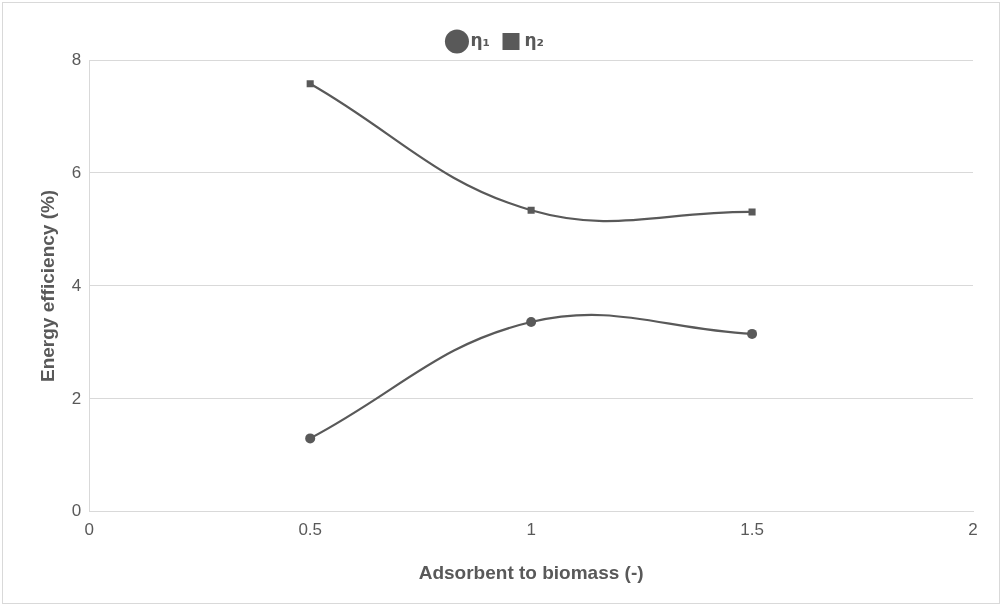 This screenshot has width=1004, height=608. What do you see at coordinates (76, 285) in the screenshot?
I see `y-tick-label: 4` at bounding box center [76, 285].